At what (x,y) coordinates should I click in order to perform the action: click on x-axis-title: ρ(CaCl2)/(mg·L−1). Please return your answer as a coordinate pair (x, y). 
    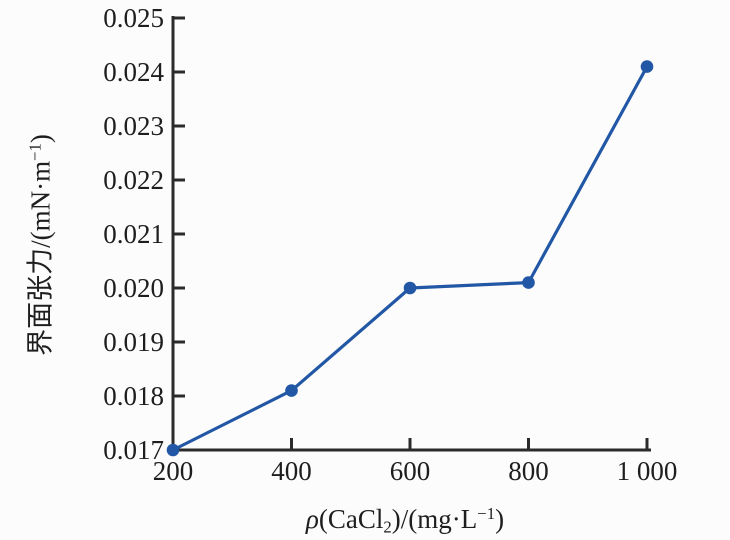
    Looking at the image, I should click on (405, 519).